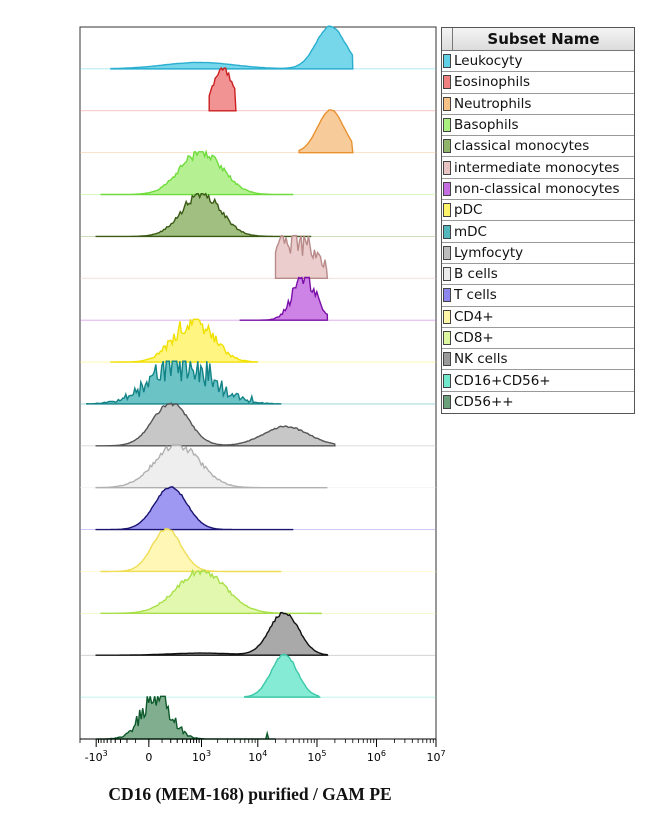 Image resolution: width=650 pixels, height=827 pixels. What do you see at coordinates (538, 211) in the screenshot?
I see `legend-item: pDC` at bounding box center [538, 211].